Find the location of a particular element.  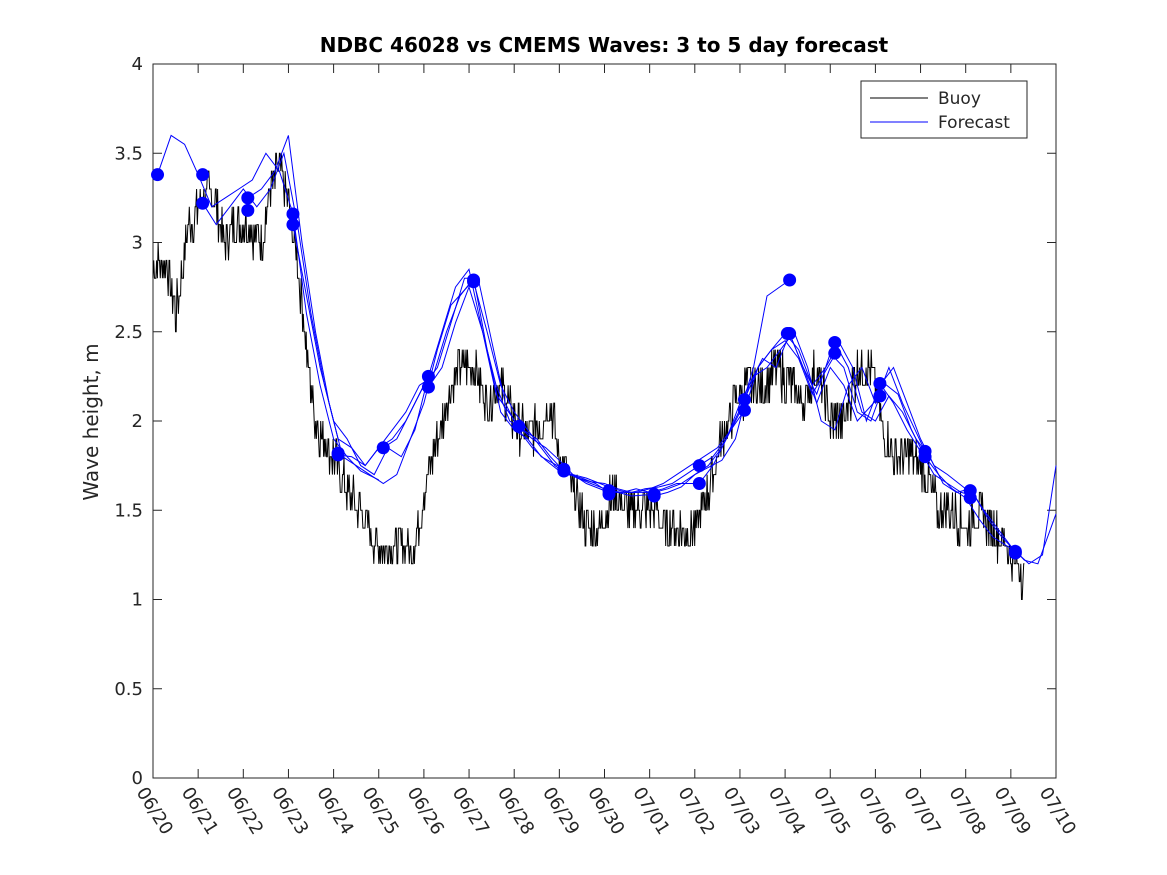

x-tick-label: 06/28 is located at coordinates (515, 811).